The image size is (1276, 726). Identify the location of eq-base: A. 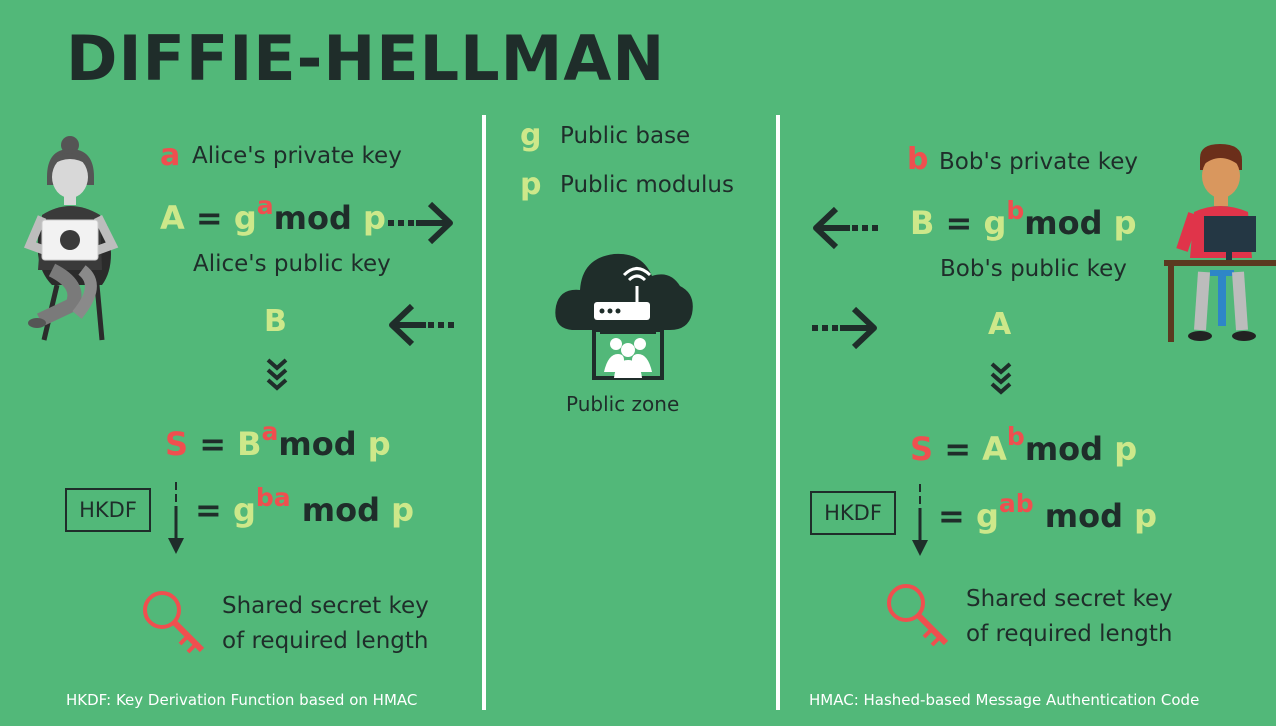
(994, 449).